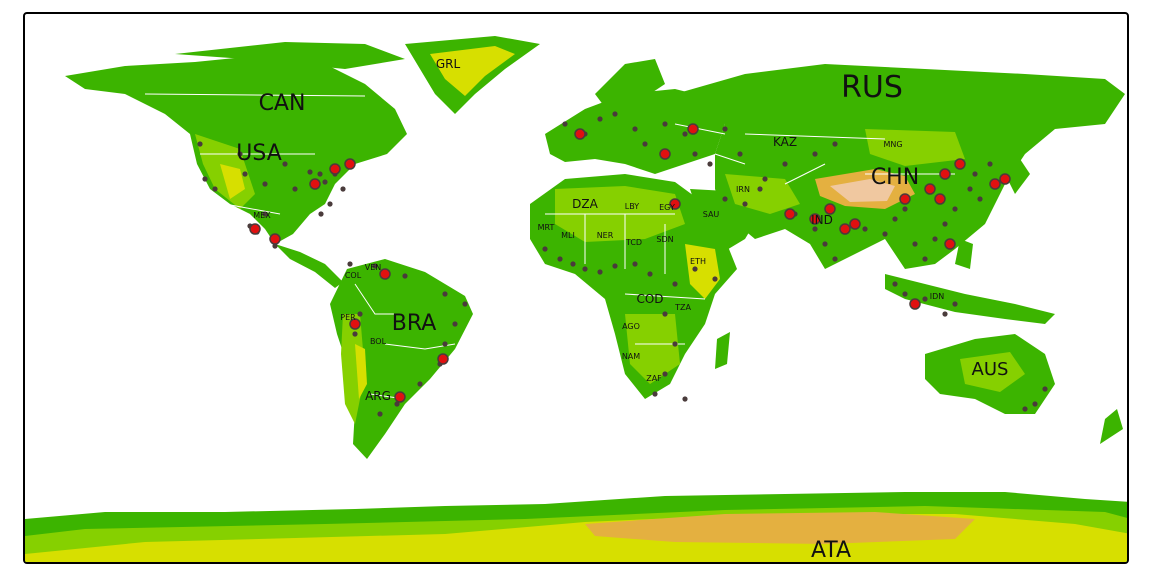  Describe the element at coordinates (378, 396) in the screenshot. I see `country-label-arg: ARG` at that location.